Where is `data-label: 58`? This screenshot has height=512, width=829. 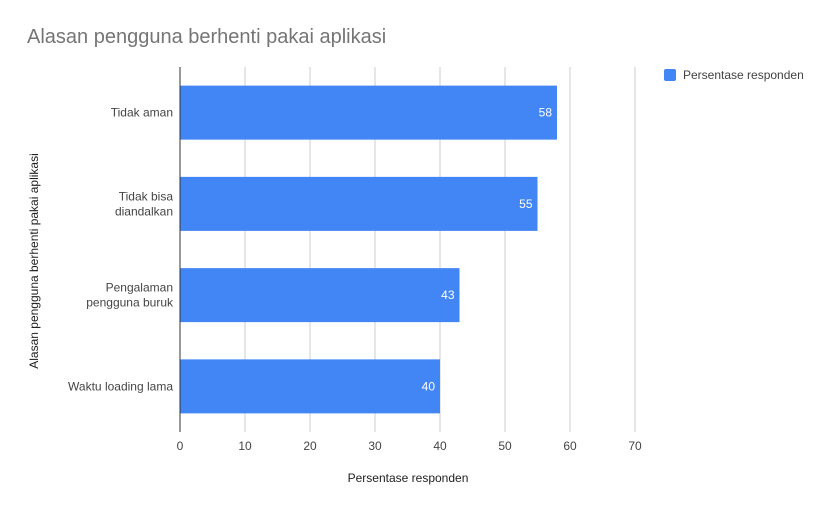
data-label: 58 is located at coordinates (546, 113).